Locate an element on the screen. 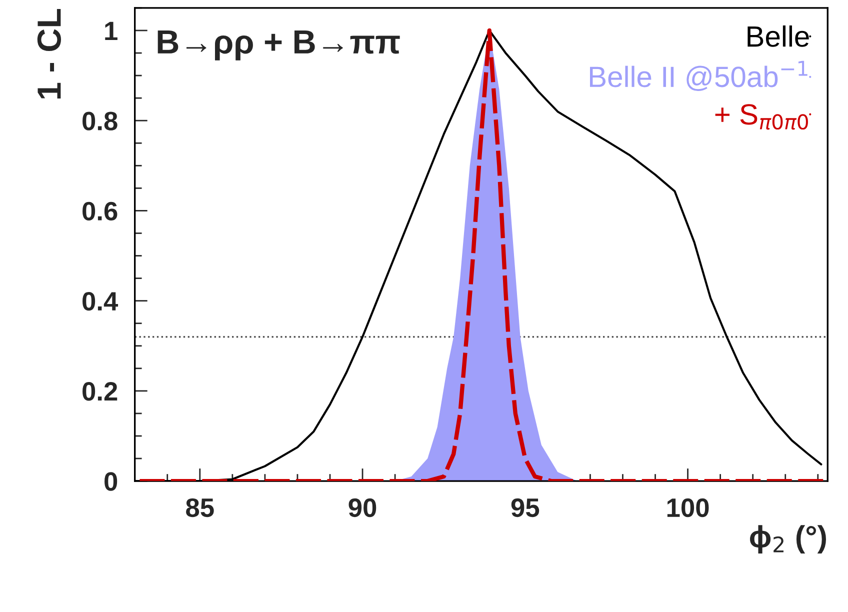  x-tick-label: 100 is located at coordinates (688, 508).